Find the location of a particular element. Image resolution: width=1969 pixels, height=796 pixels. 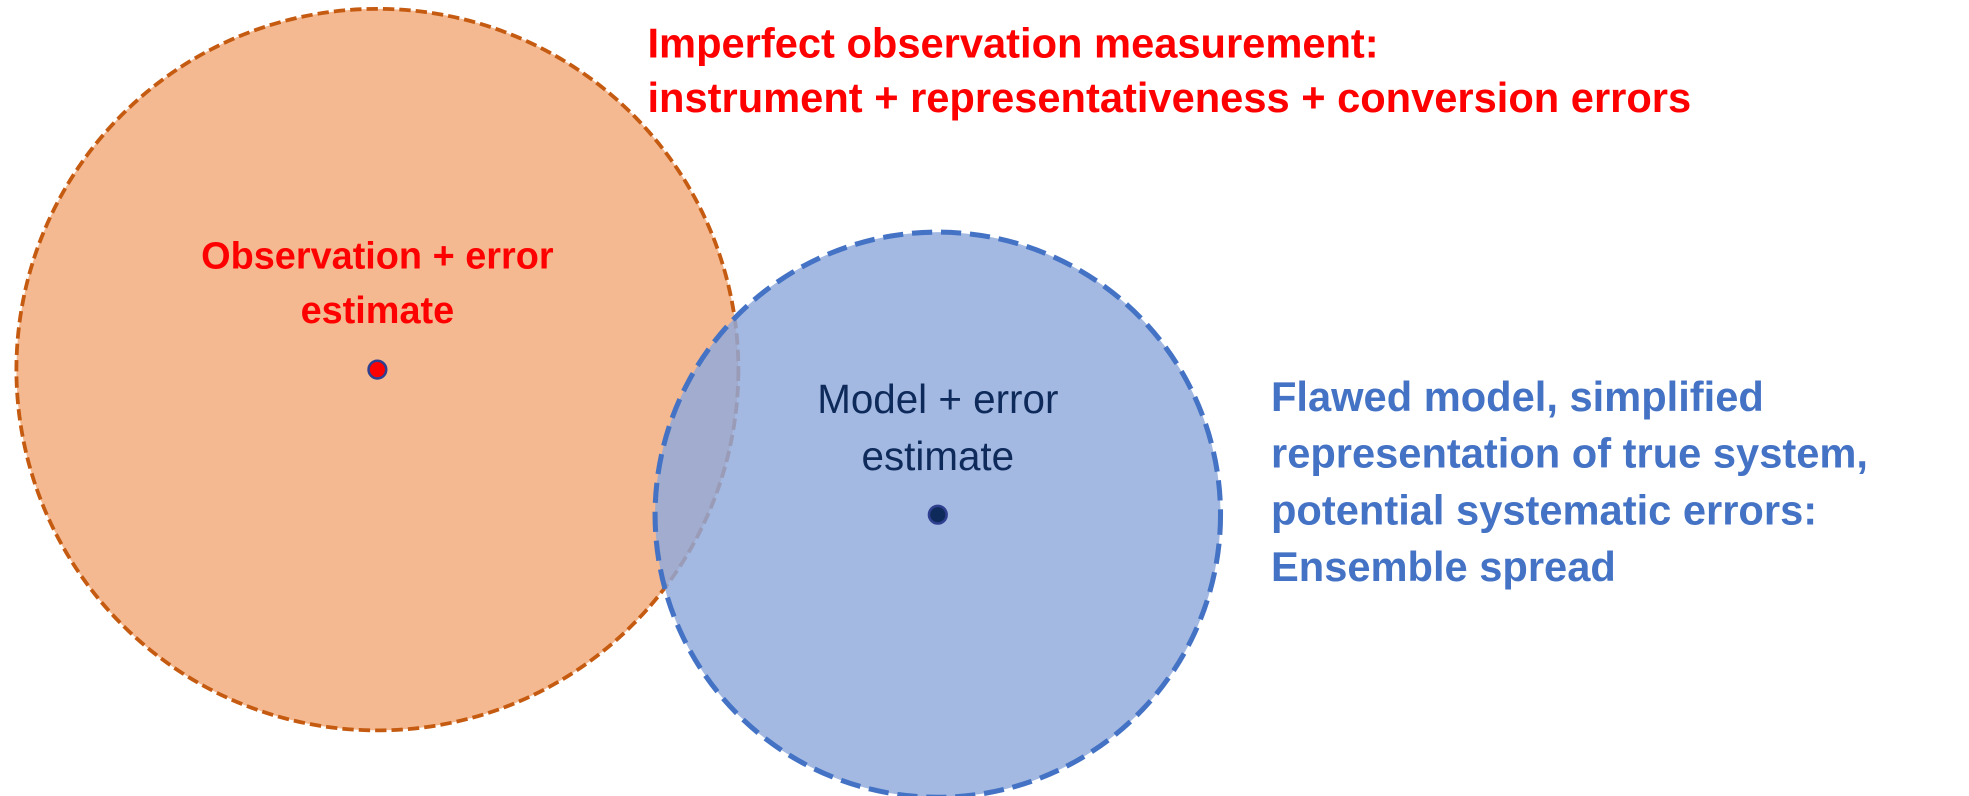

model-note-line: potential systematic errors: is located at coordinates (1544, 509).